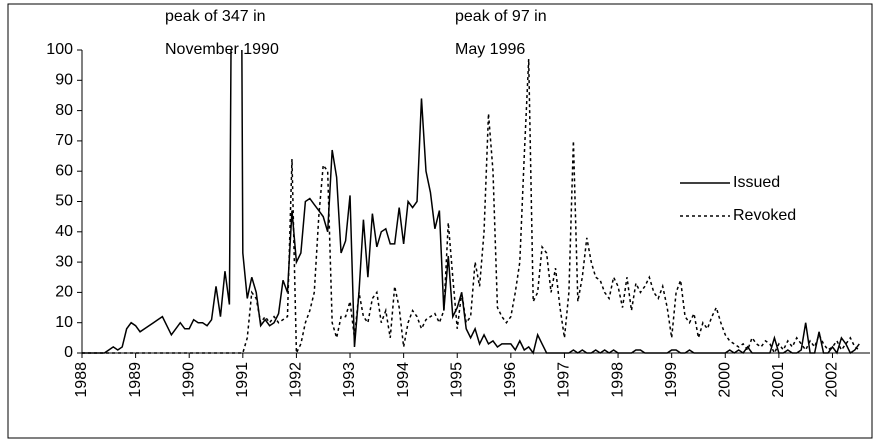 The height and width of the screenshot is (444, 880). I want to click on legend-label: Issued, so click(756, 182).